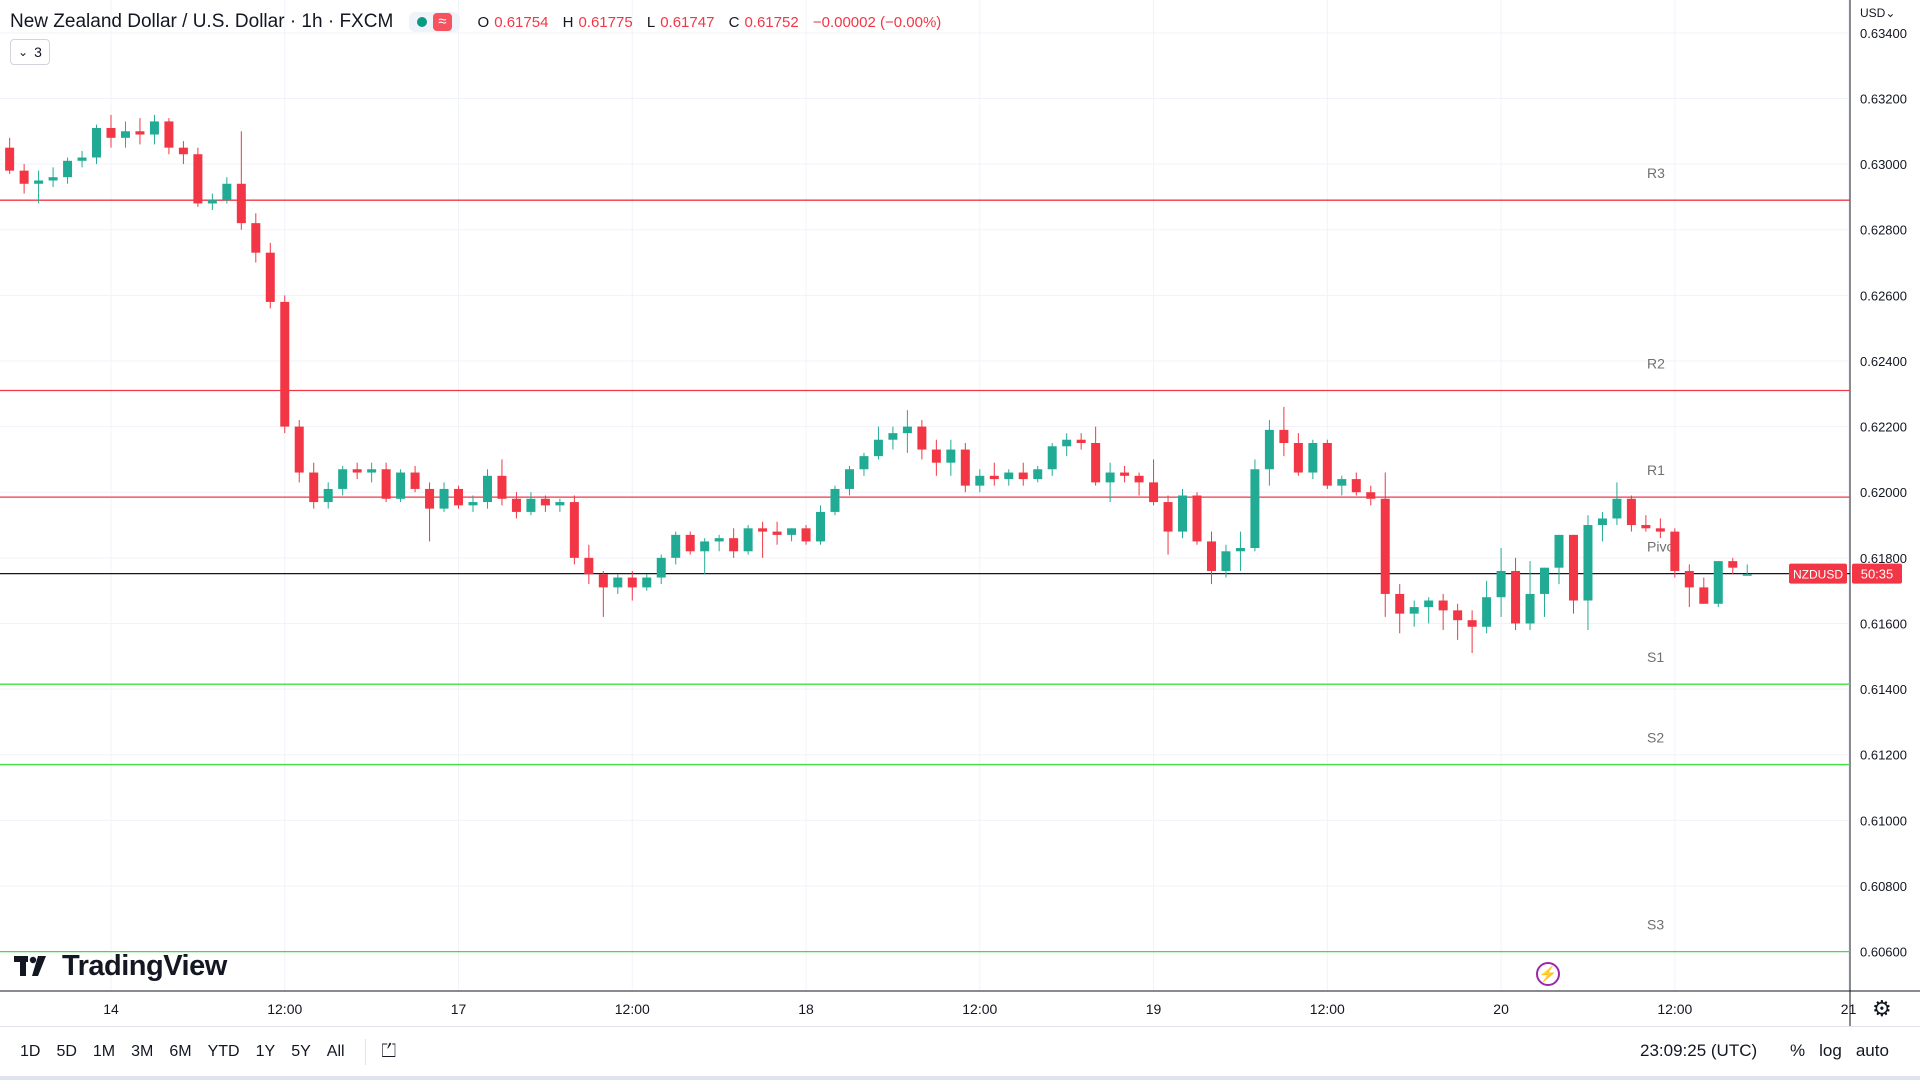 The image size is (1920, 1080). I want to click on time-tick-label: 21, so click(1849, 1009).